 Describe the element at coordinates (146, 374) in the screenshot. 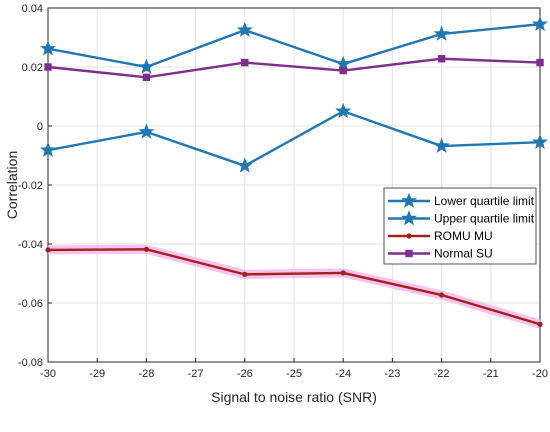

I see `x-tick-label: -28` at that location.